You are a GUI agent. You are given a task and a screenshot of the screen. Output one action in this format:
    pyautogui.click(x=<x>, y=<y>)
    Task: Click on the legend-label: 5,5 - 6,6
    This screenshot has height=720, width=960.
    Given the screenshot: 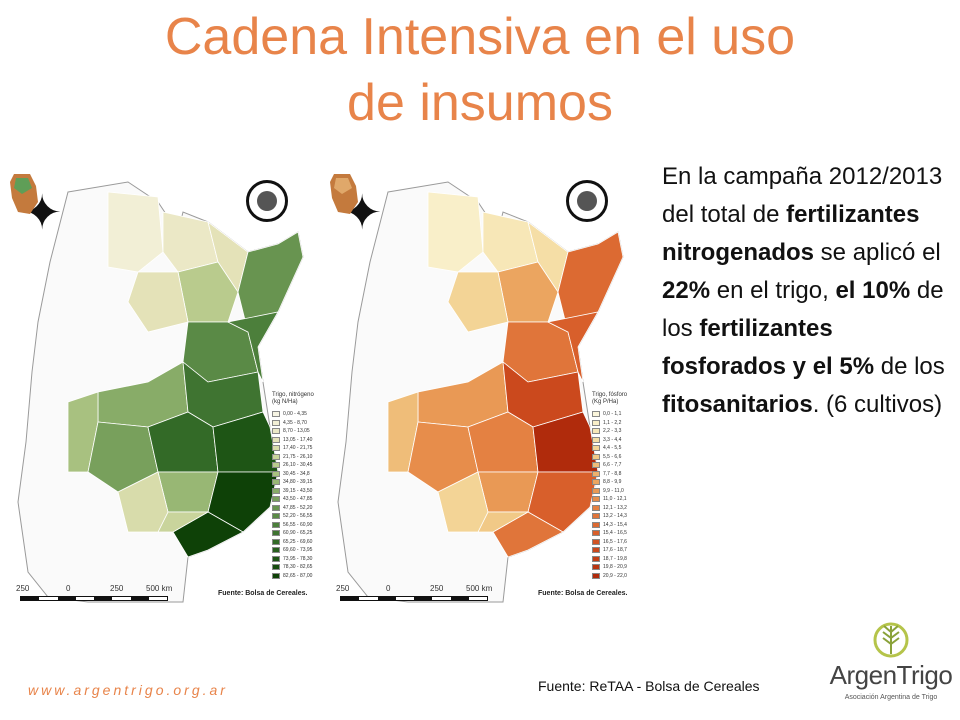 What is the action you would take?
    pyautogui.click(x=612, y=456)
    